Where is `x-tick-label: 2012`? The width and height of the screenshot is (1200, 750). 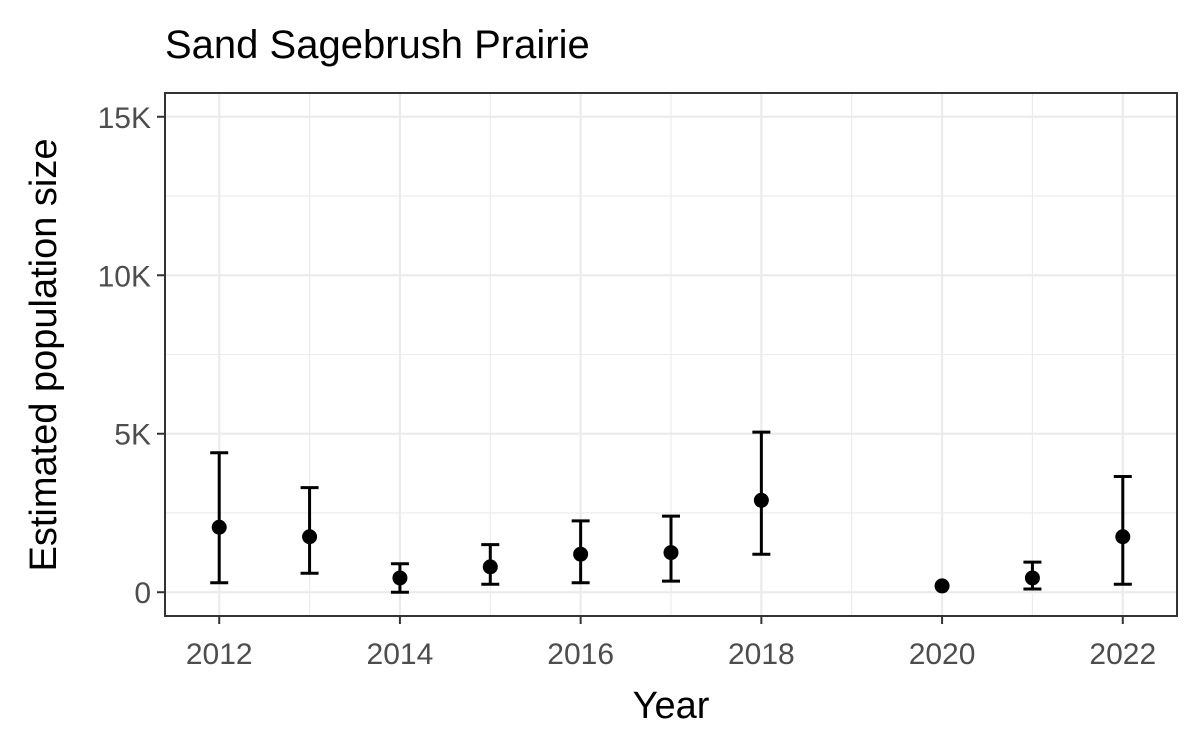 x-tick-label: 2012 is located at coordinates (219, 654).